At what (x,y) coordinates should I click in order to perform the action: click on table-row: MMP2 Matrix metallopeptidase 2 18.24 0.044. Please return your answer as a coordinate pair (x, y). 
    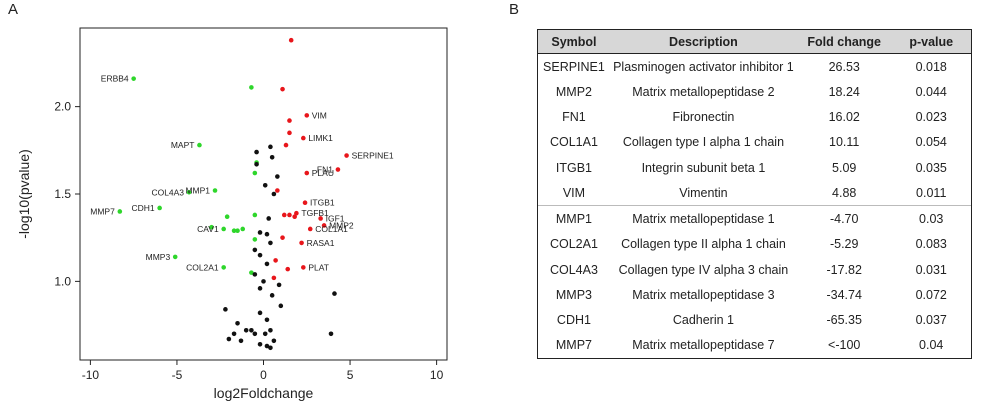
    Looking at the image, I should click on (754, 91).